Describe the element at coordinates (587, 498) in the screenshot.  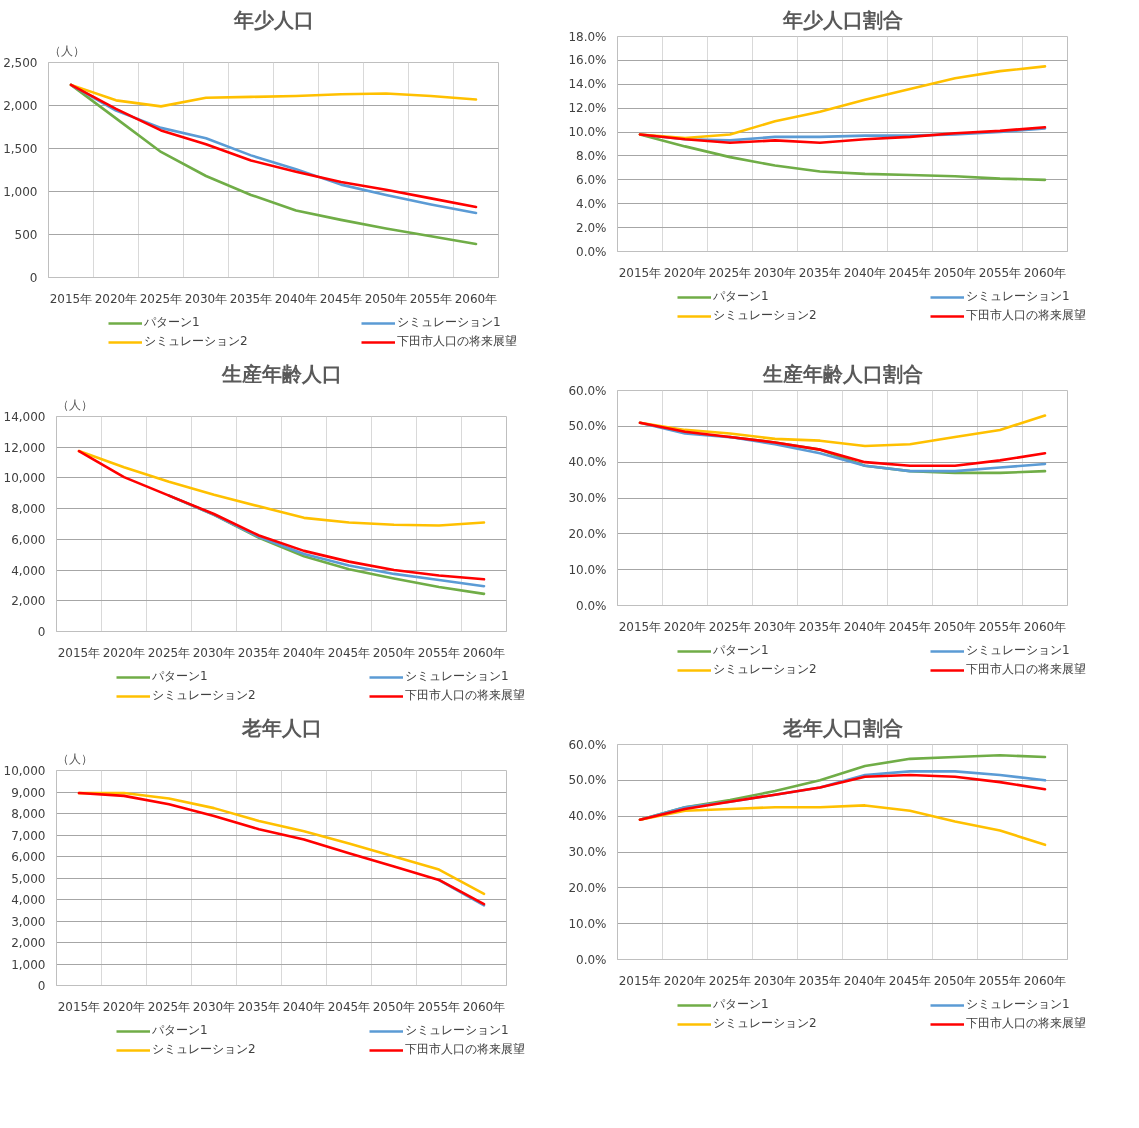
I see `y-tick-label: 30.0%` at that location.